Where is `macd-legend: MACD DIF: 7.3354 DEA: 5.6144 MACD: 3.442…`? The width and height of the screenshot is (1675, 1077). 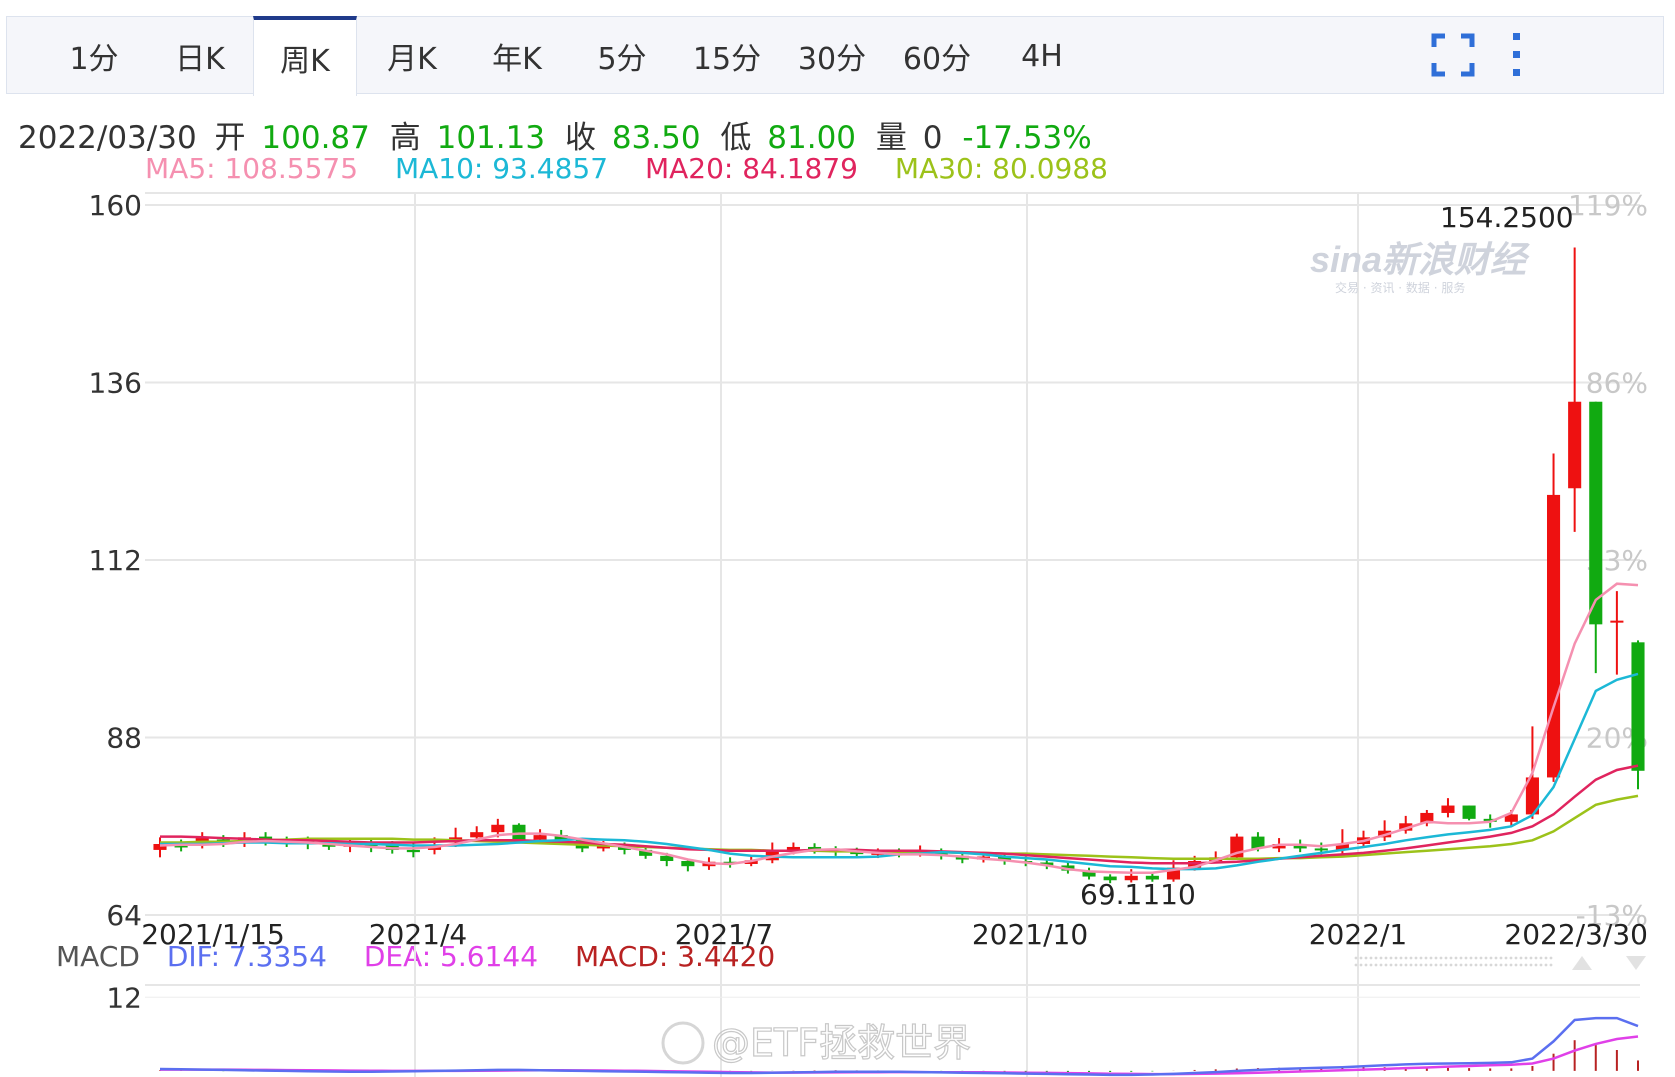
macd-legend: MACD DIF: 7.3354 DEA: 5.6144 MACD: 3.442… is located at coordinates (429, 956).